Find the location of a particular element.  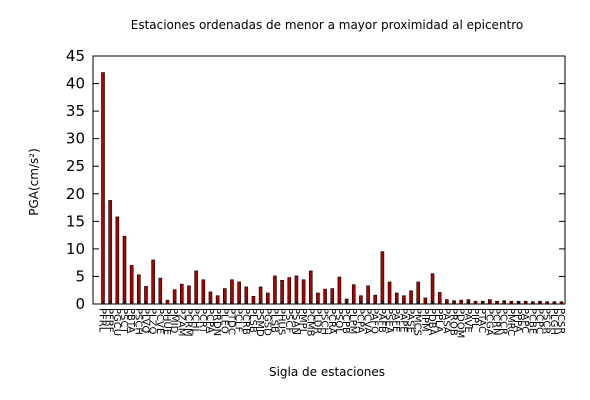

x-tick-label: PCRM is located at coordinates (187, 322).